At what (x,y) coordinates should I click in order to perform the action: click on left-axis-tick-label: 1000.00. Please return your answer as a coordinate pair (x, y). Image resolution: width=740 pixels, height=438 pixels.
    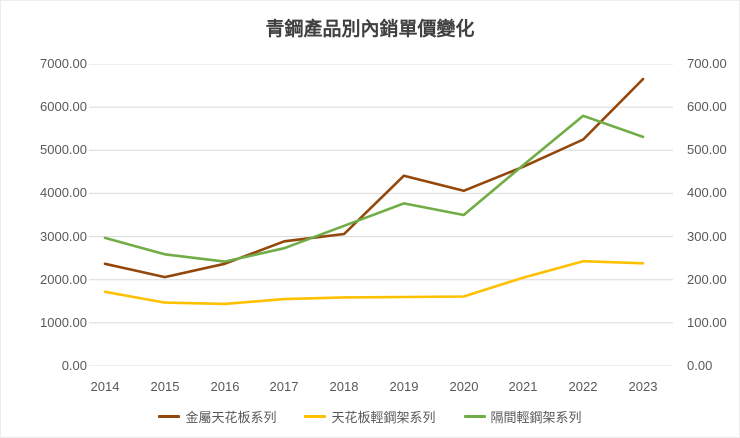
    Looking at the image, I should click on (63, 322).